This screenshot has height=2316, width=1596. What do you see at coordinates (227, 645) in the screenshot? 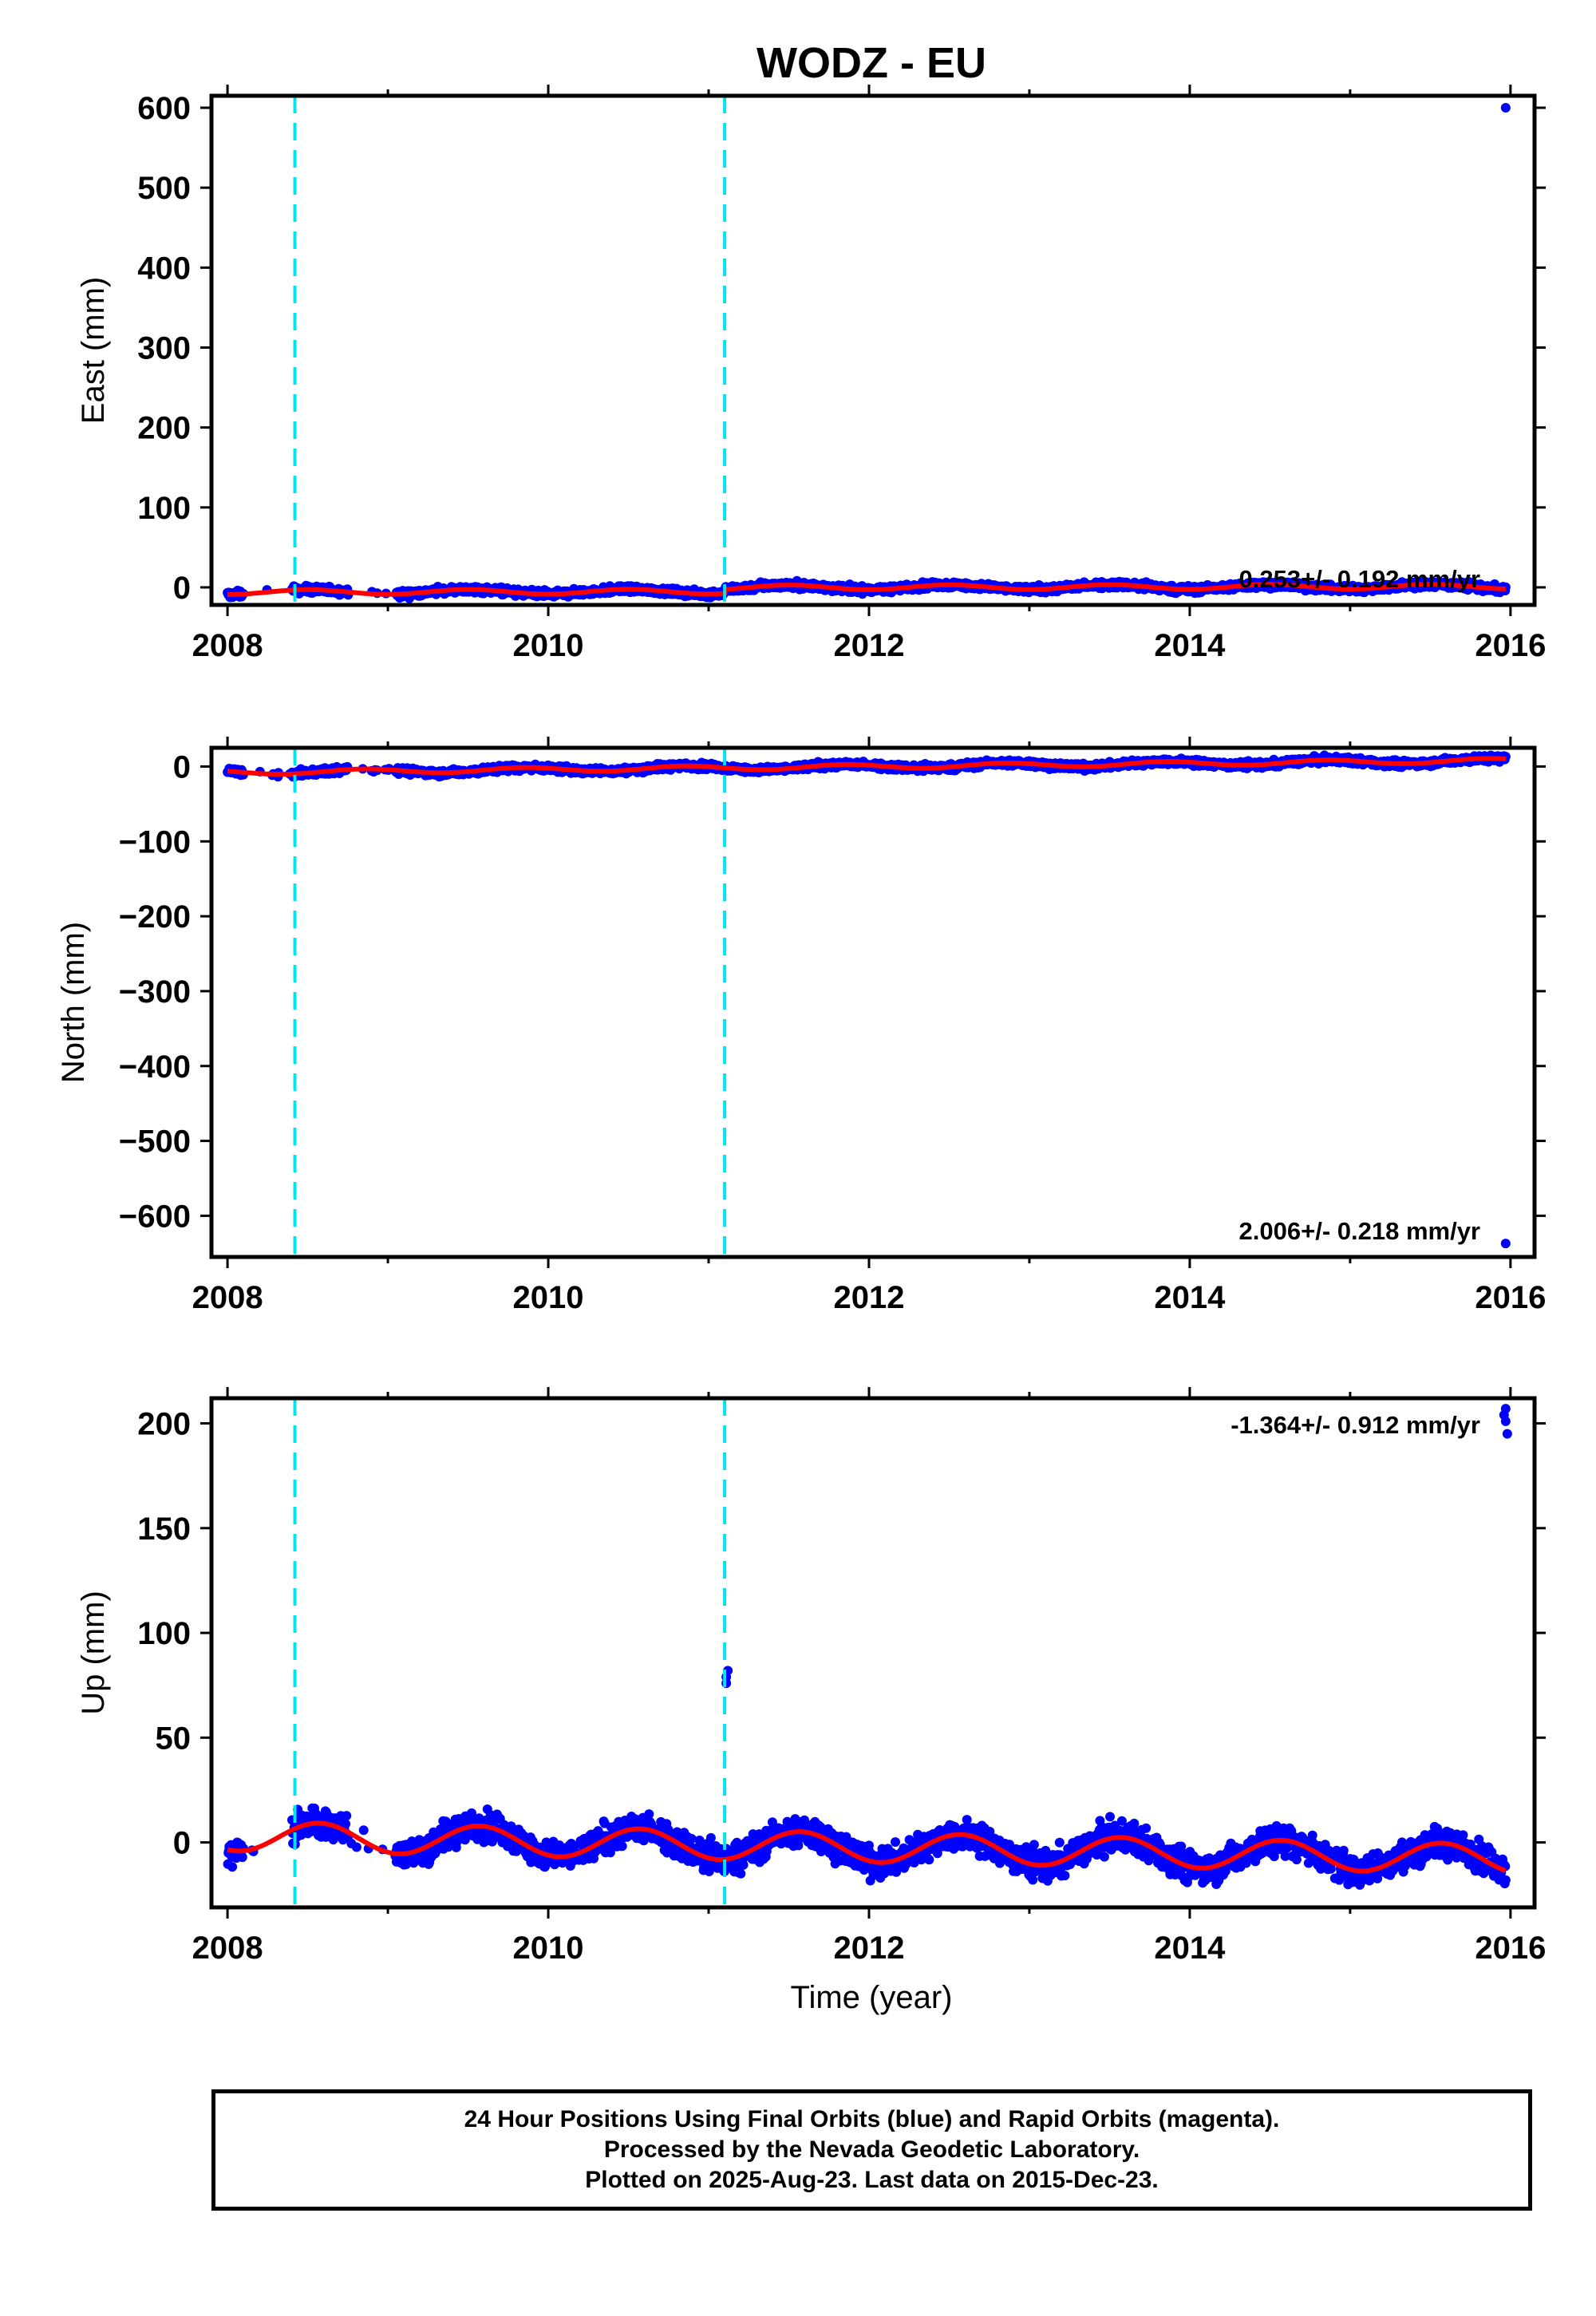
I see `east-x-tick-label: 2008` at bounding box center [227, 645].